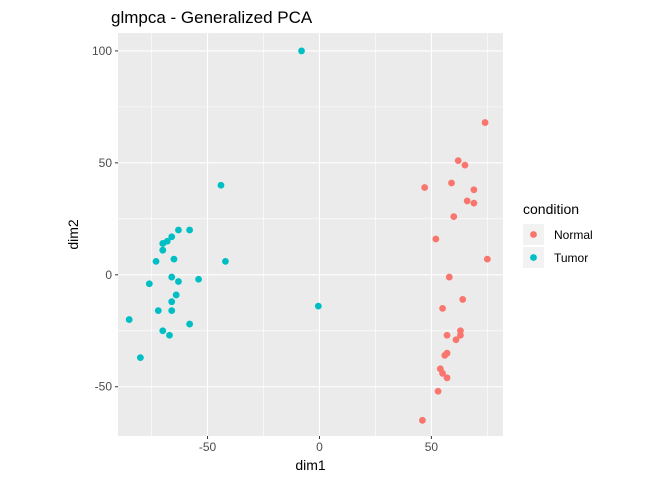 The image size is (672, 480). Describe the element at coordinates (533, 234) in the screenshot. I see `normal-legend-key` at that location.